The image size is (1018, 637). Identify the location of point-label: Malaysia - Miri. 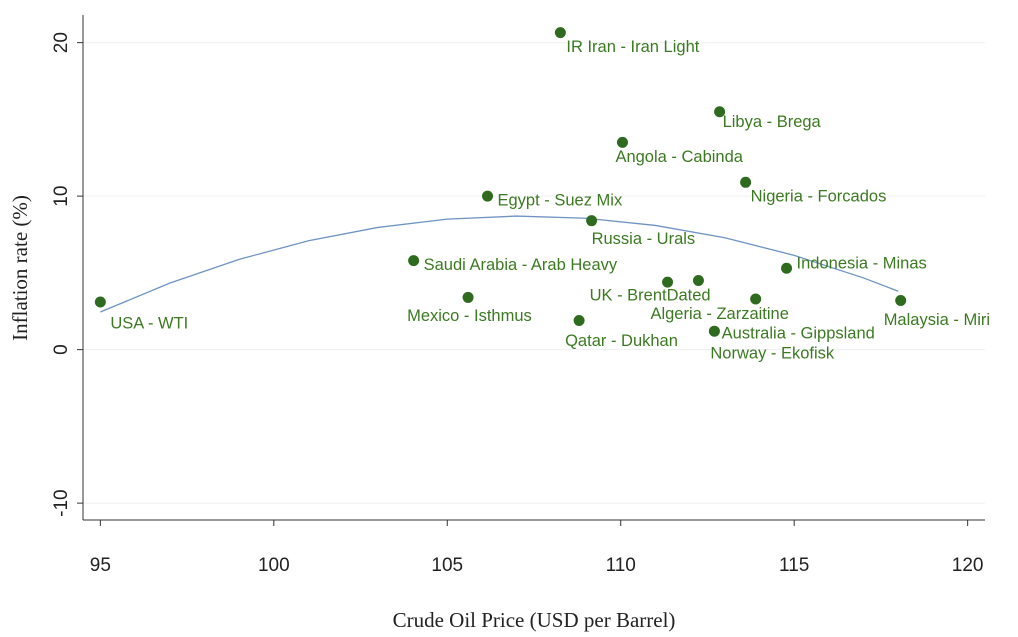
(937, 320).